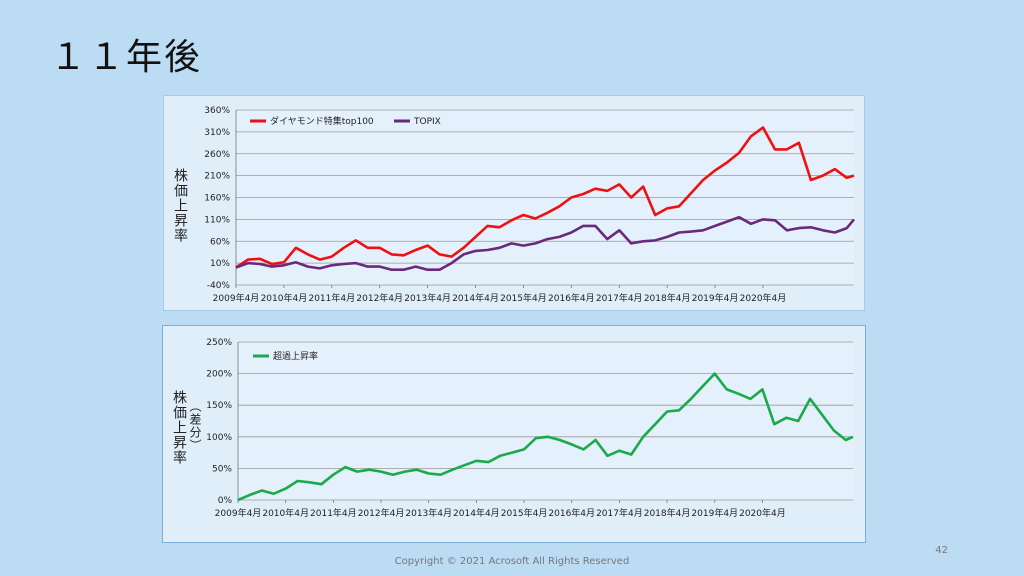  What do you see at coordinates (225, 501) in the screenshot?
I see `y-tick-label: 0%` at bounding box center [225, 501].